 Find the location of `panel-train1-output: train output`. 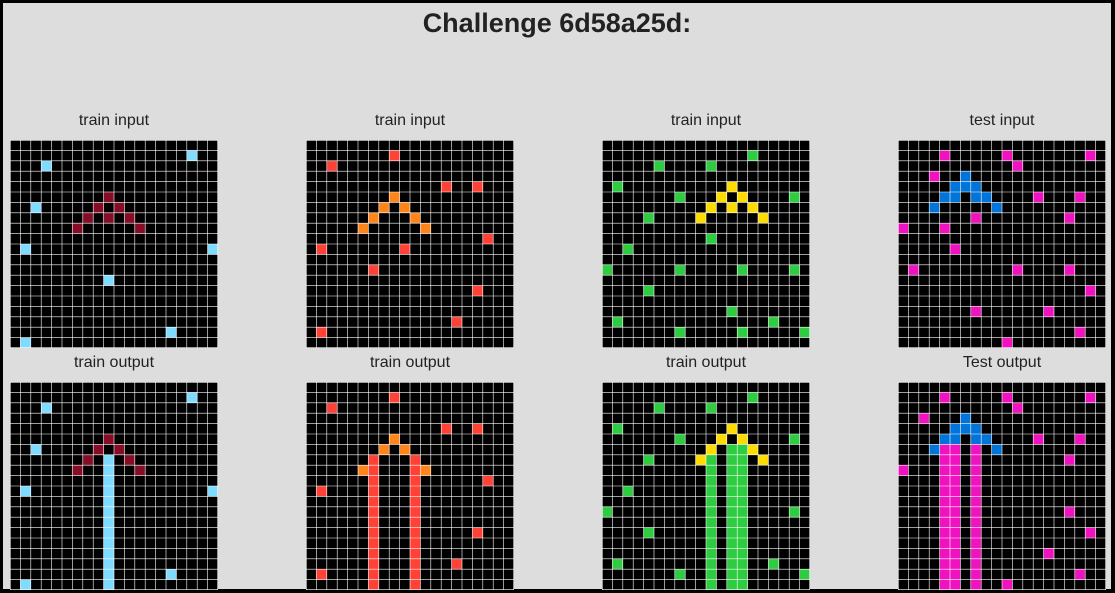

panel-train1-output: train output is located at coordinates (114, 471).